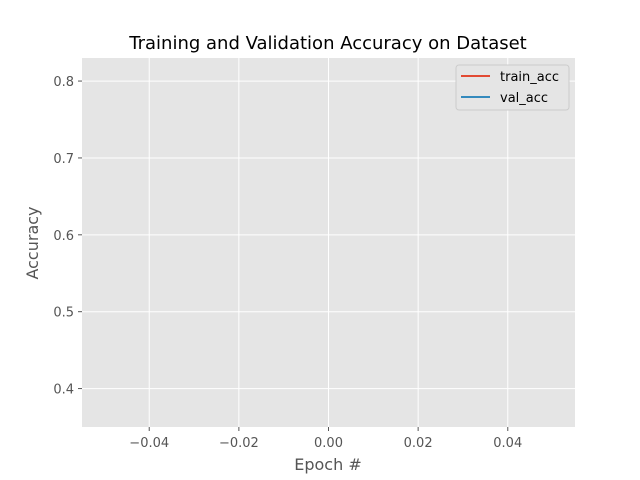 Image resolution: width=640 pixels, height=480 pixels. What do you see at coordinates (529, 77) in the screenshot?
I see `legend-label-train-acc: train_acc` at bounding box center [529, 77].